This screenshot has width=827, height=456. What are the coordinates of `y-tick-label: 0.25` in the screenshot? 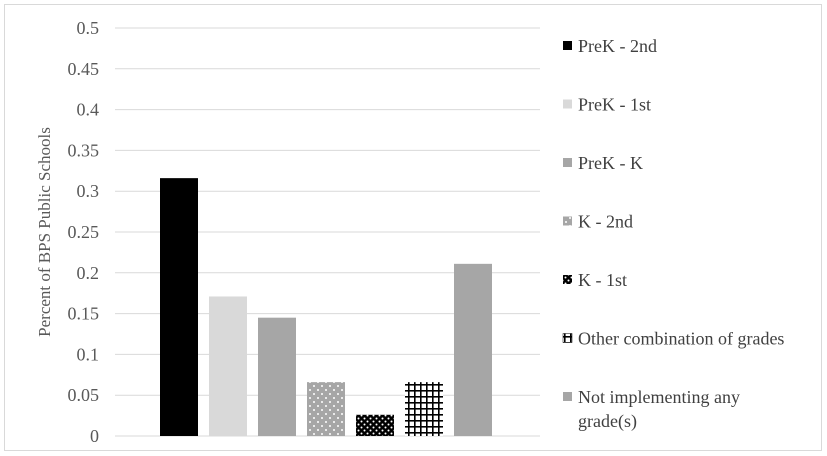 It's located at (84, 232).